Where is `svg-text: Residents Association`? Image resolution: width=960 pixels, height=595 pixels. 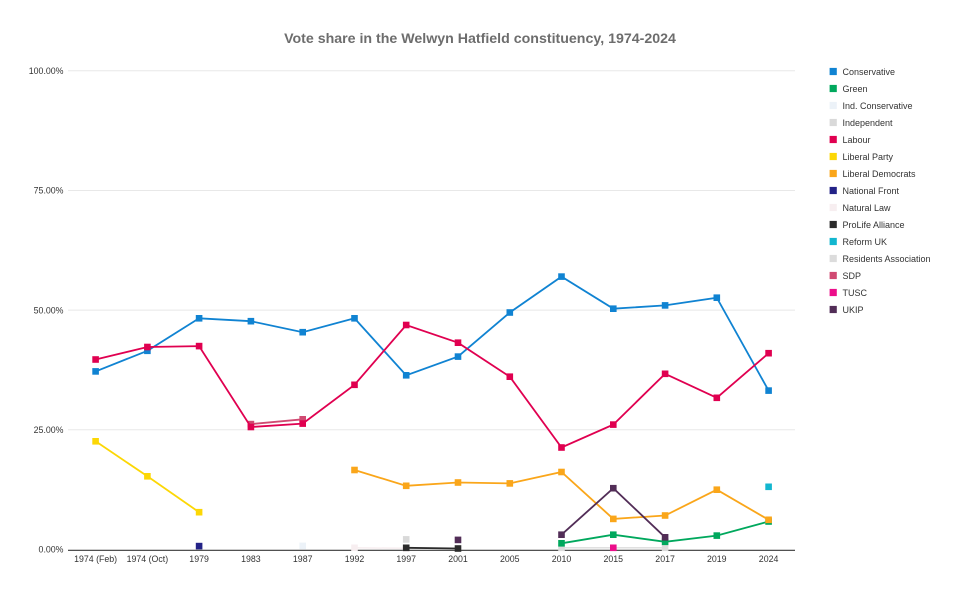 svg-text: Residents Association is located at coordinates (887, 259).